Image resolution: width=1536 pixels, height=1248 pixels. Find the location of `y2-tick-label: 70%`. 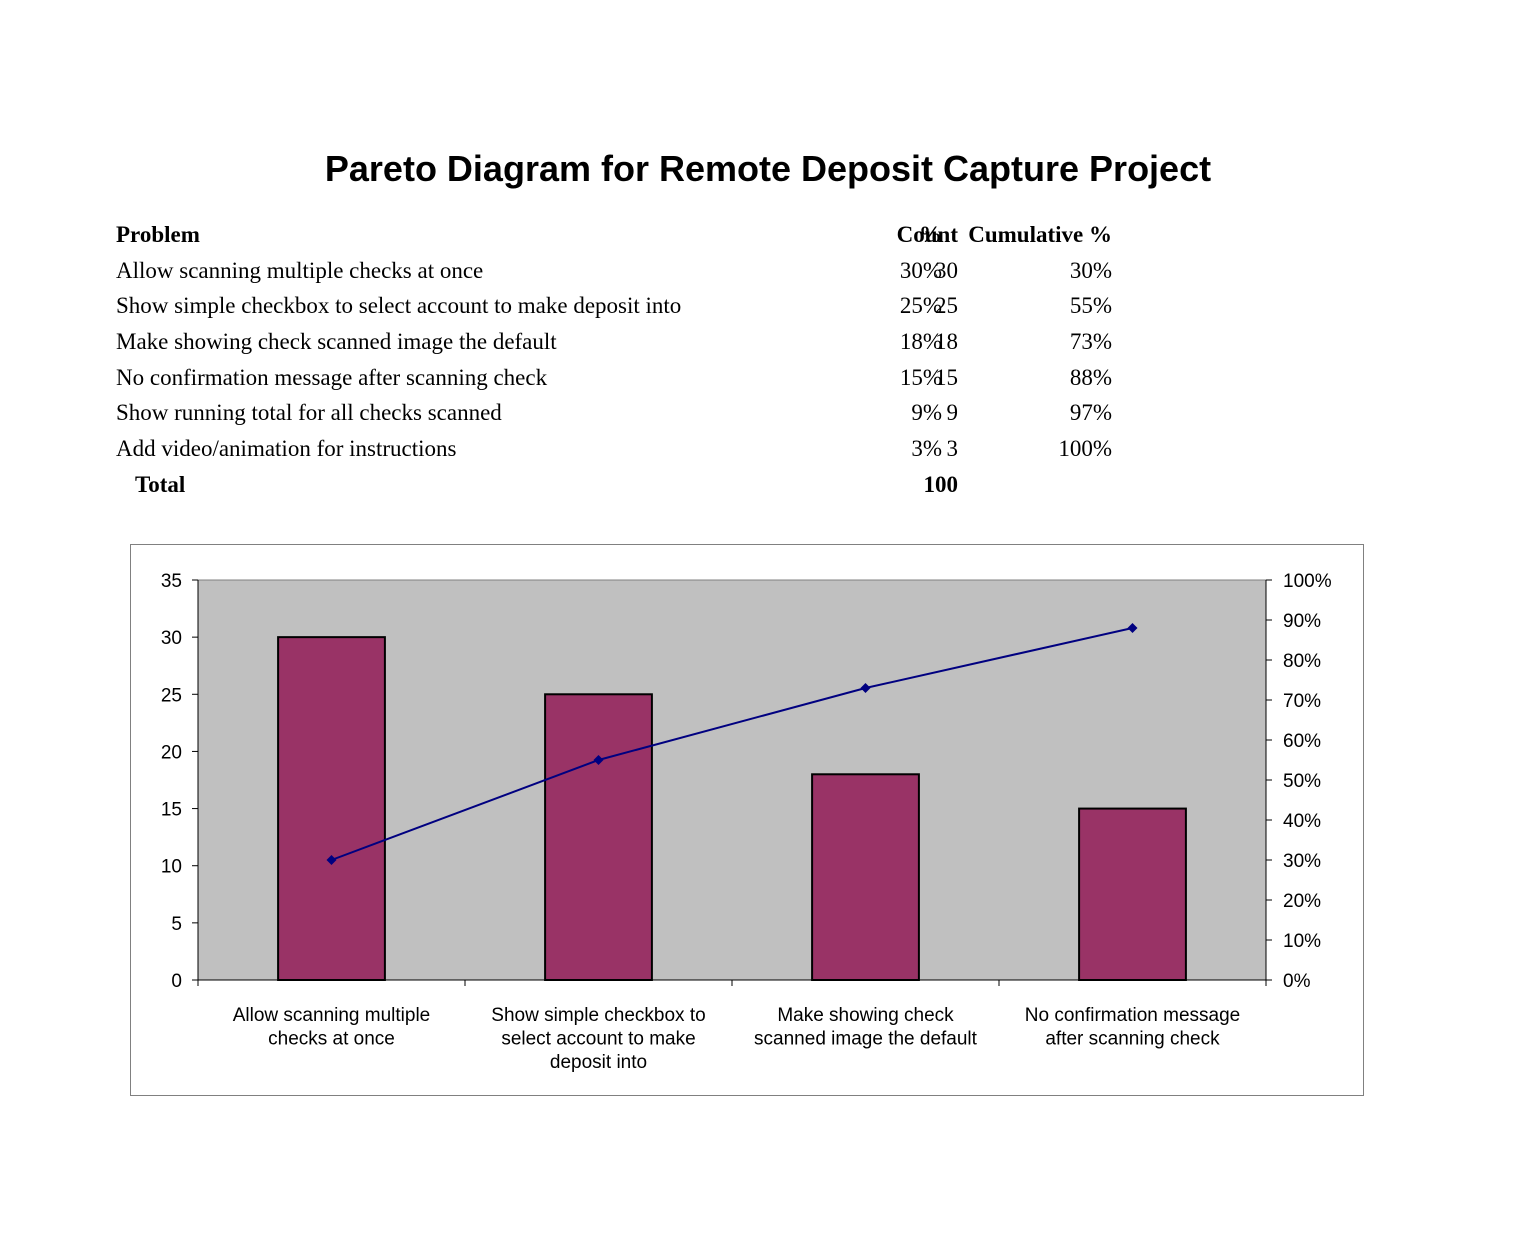

y2-tick-label: 70% is located at coordinates (1302, 701).